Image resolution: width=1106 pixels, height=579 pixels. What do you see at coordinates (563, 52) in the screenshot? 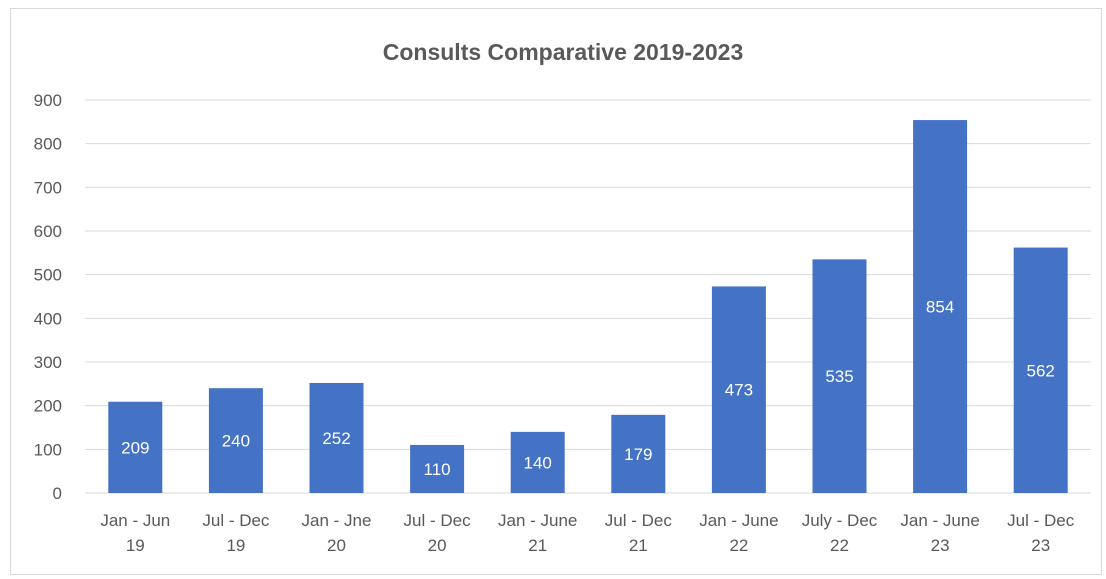
I see `chart-title: Consults Comparative 2019-2023` at bounding box center [563, 52].